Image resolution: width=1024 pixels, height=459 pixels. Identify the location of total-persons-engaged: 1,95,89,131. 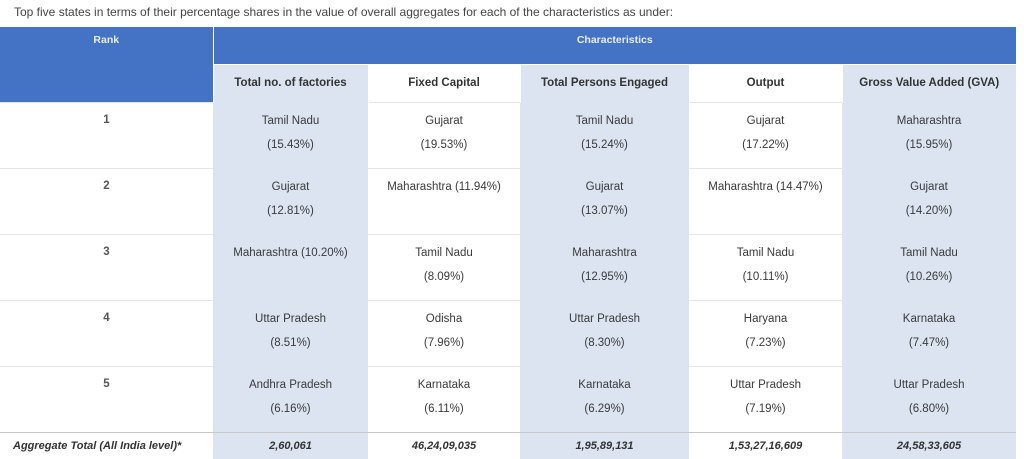
(604, 446).